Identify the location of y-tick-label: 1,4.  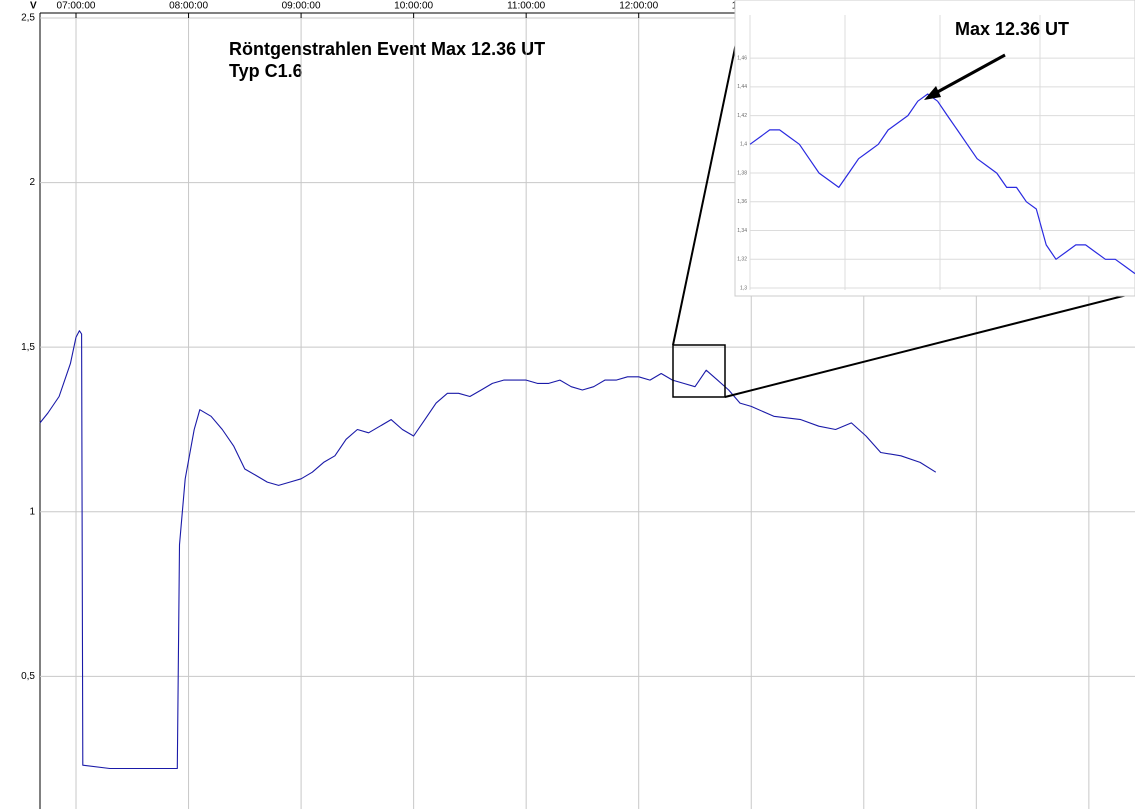
(743, 145).